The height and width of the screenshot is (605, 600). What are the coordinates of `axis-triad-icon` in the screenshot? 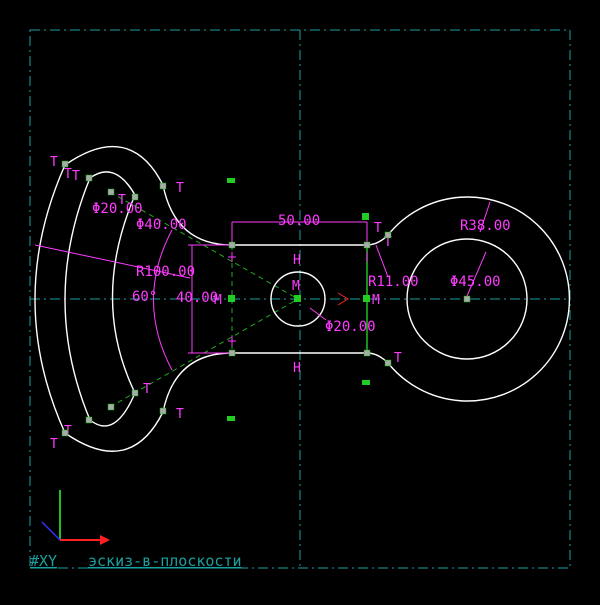 It's located at (75, 517).